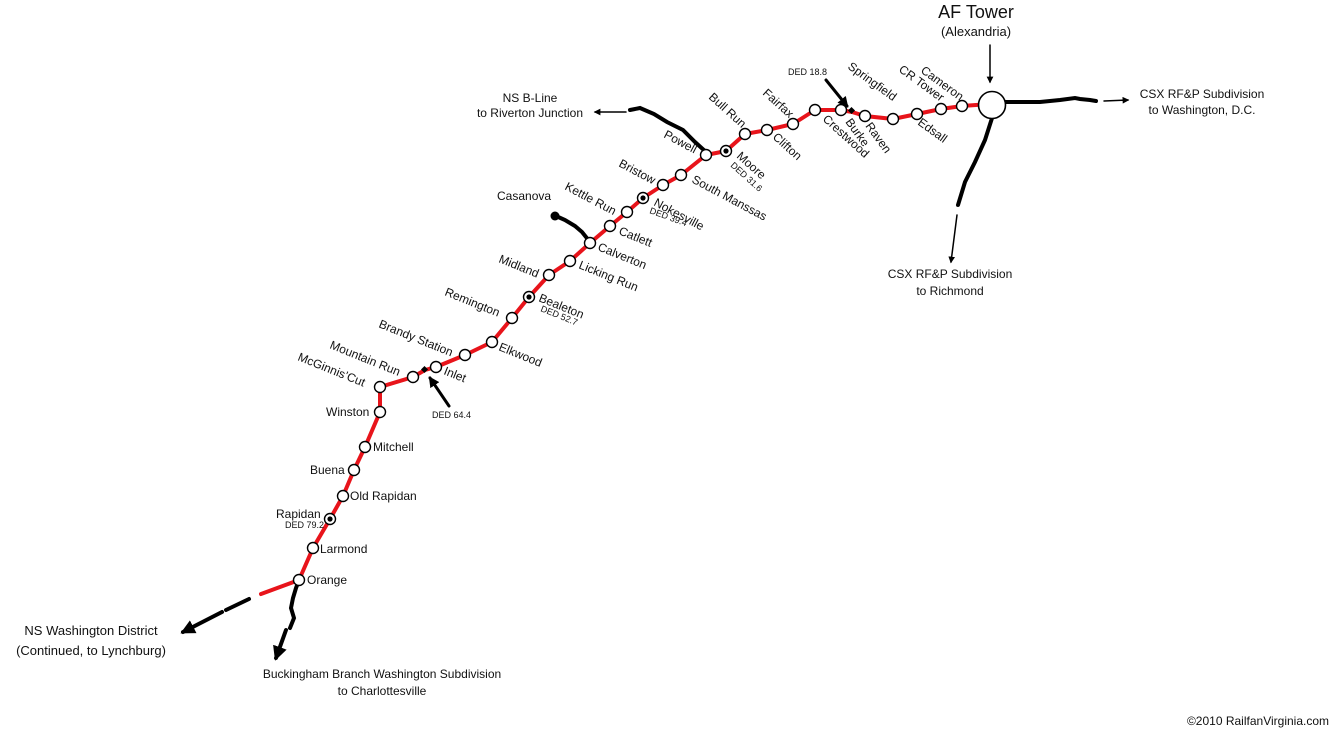  Describe the element at coordinates (591, 198) in the screenshot. I see `label-kettle-run: Kettle Run` at that location.